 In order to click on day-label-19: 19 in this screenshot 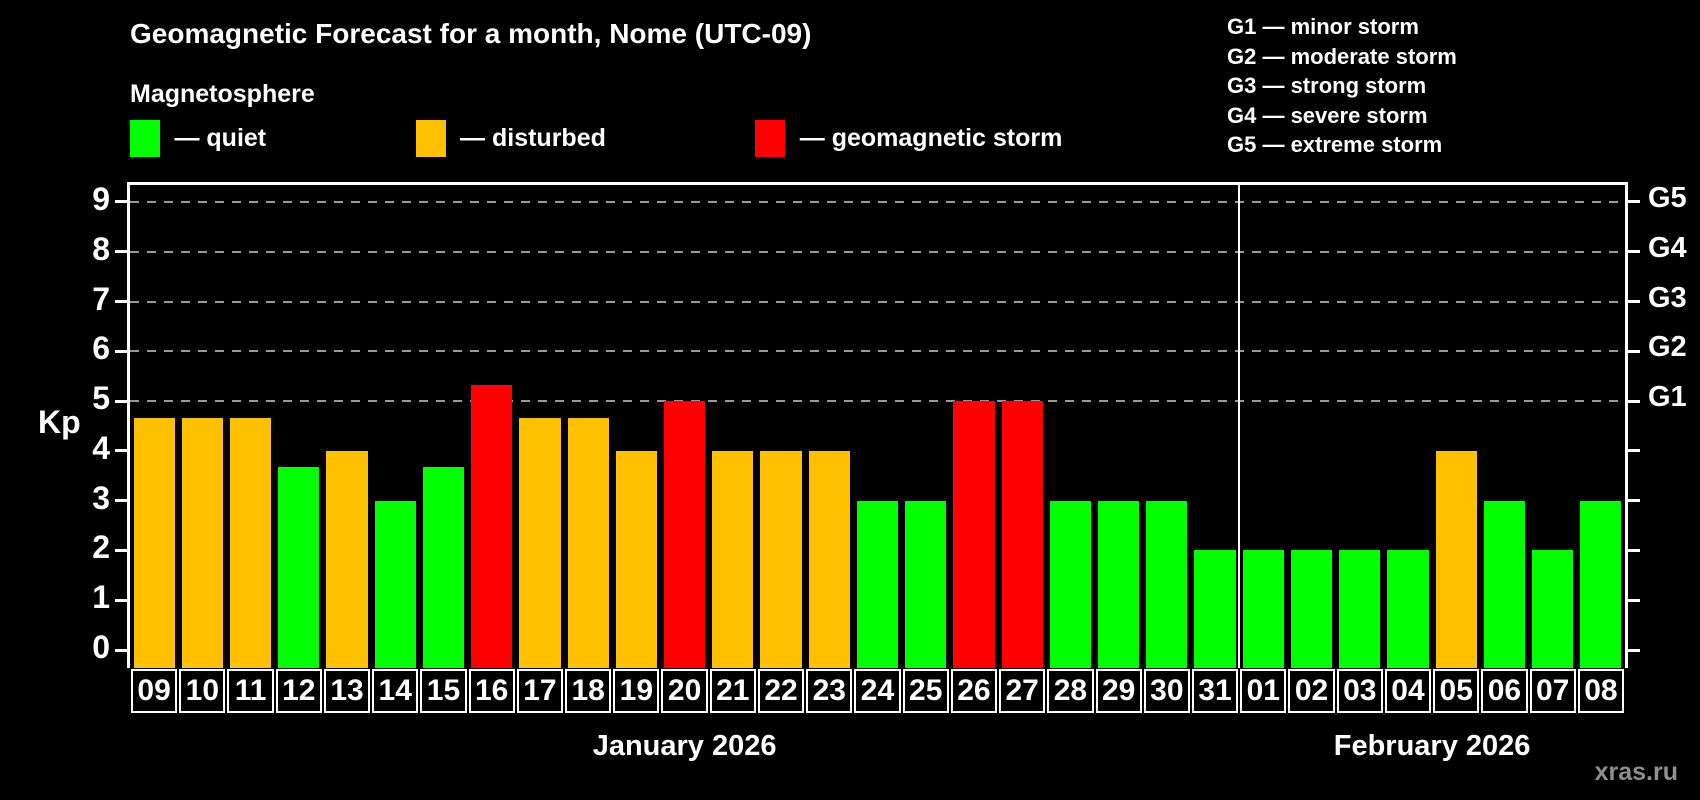, I will do `click(636, 691)`.